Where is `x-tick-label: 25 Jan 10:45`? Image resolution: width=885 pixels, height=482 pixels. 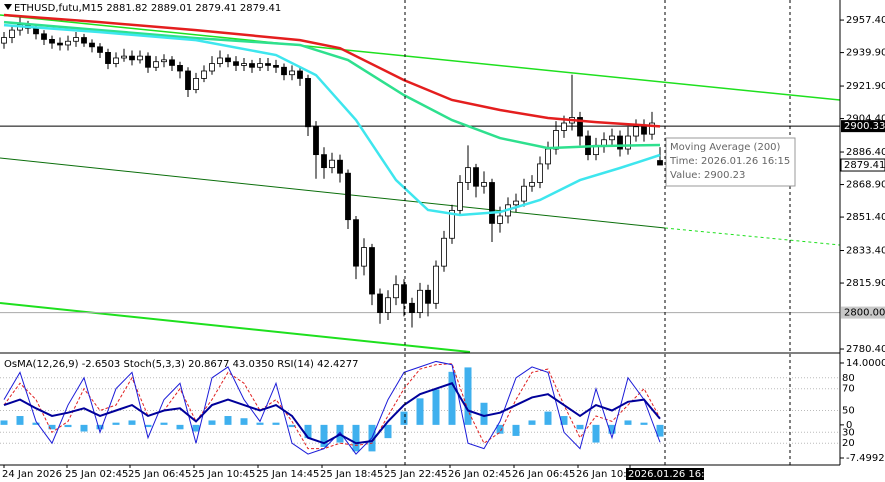
x-tick-label: 25 Jan 10:45 is located at coordinates (223, 474).